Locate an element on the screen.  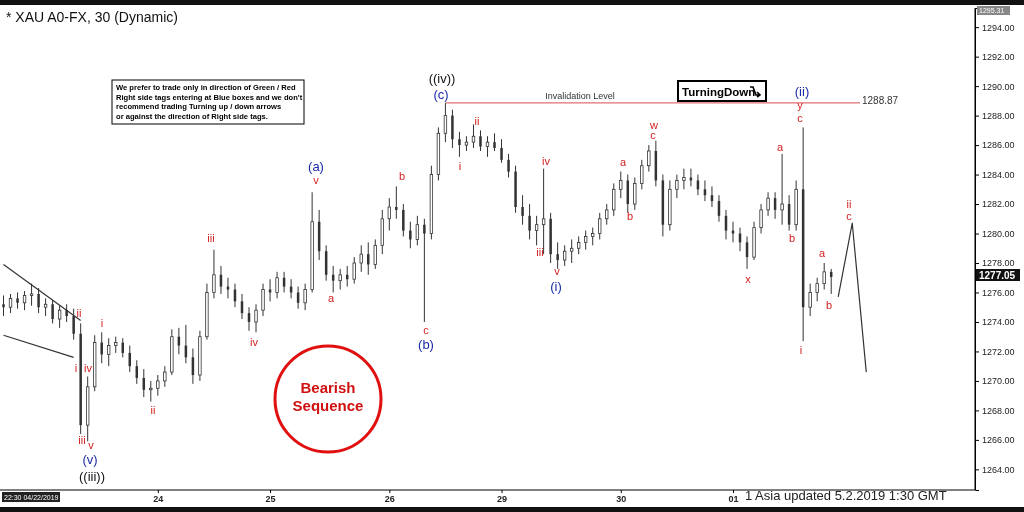
annotation: ((iv)) is located at coordinates (442, 78).